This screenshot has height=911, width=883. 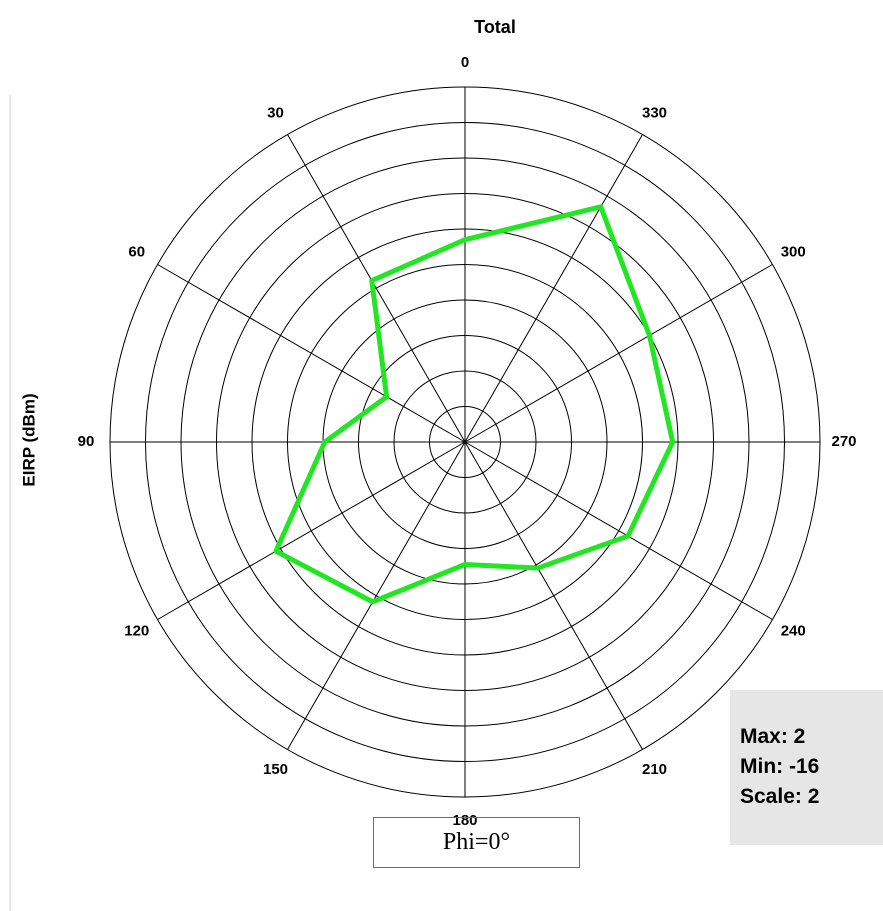 I want to click on angle-label: 240, so click(x=793, y=630).